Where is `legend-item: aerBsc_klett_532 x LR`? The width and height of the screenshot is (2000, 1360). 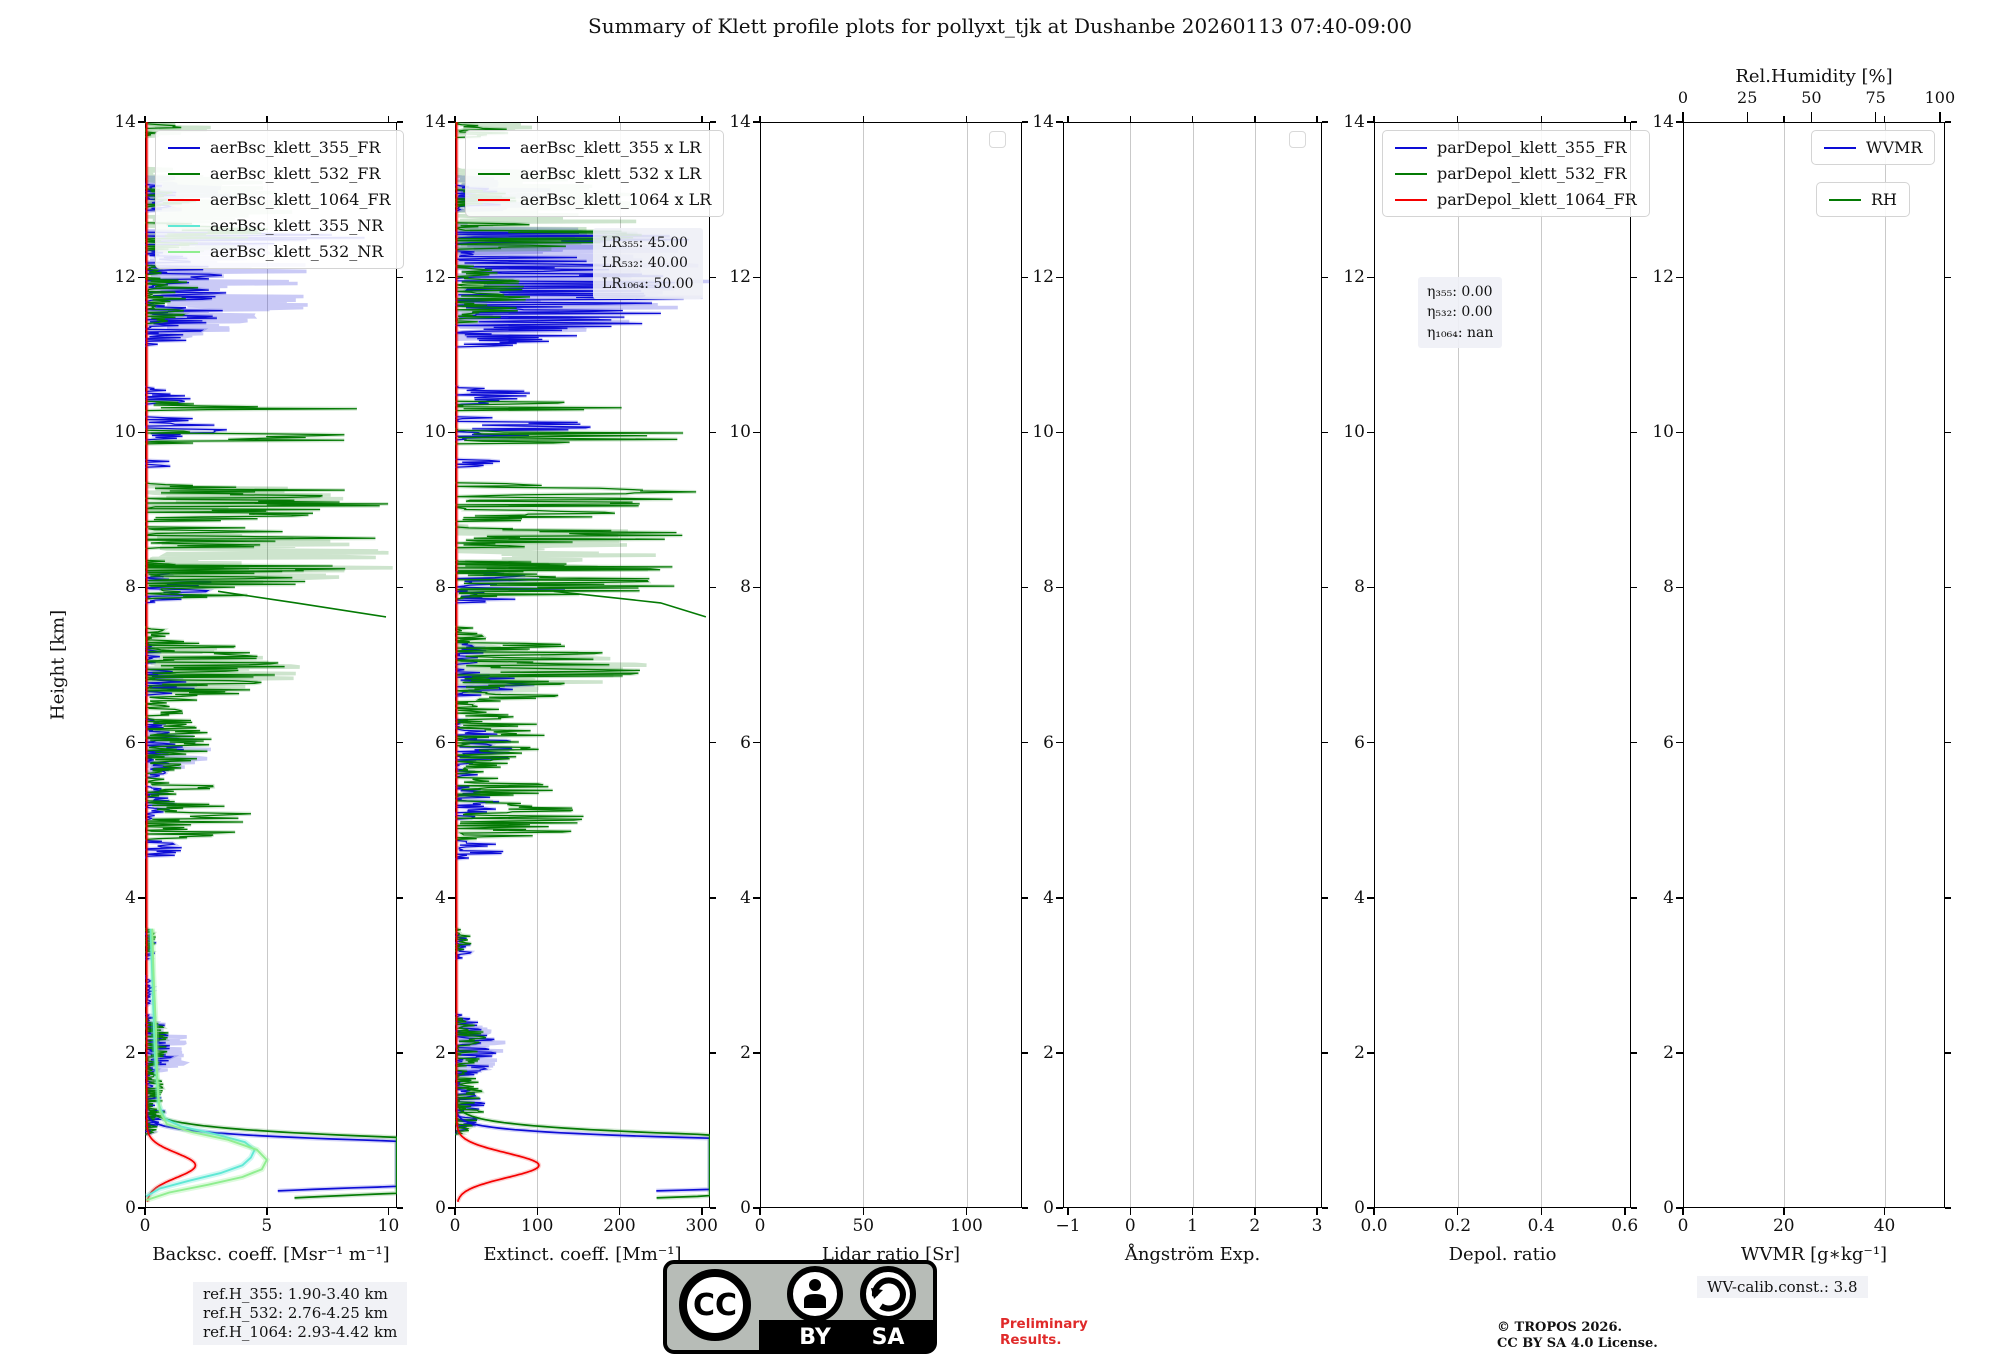
legend-item: aerBsc_klett_532 x LR is located at coordinates (594, 173).